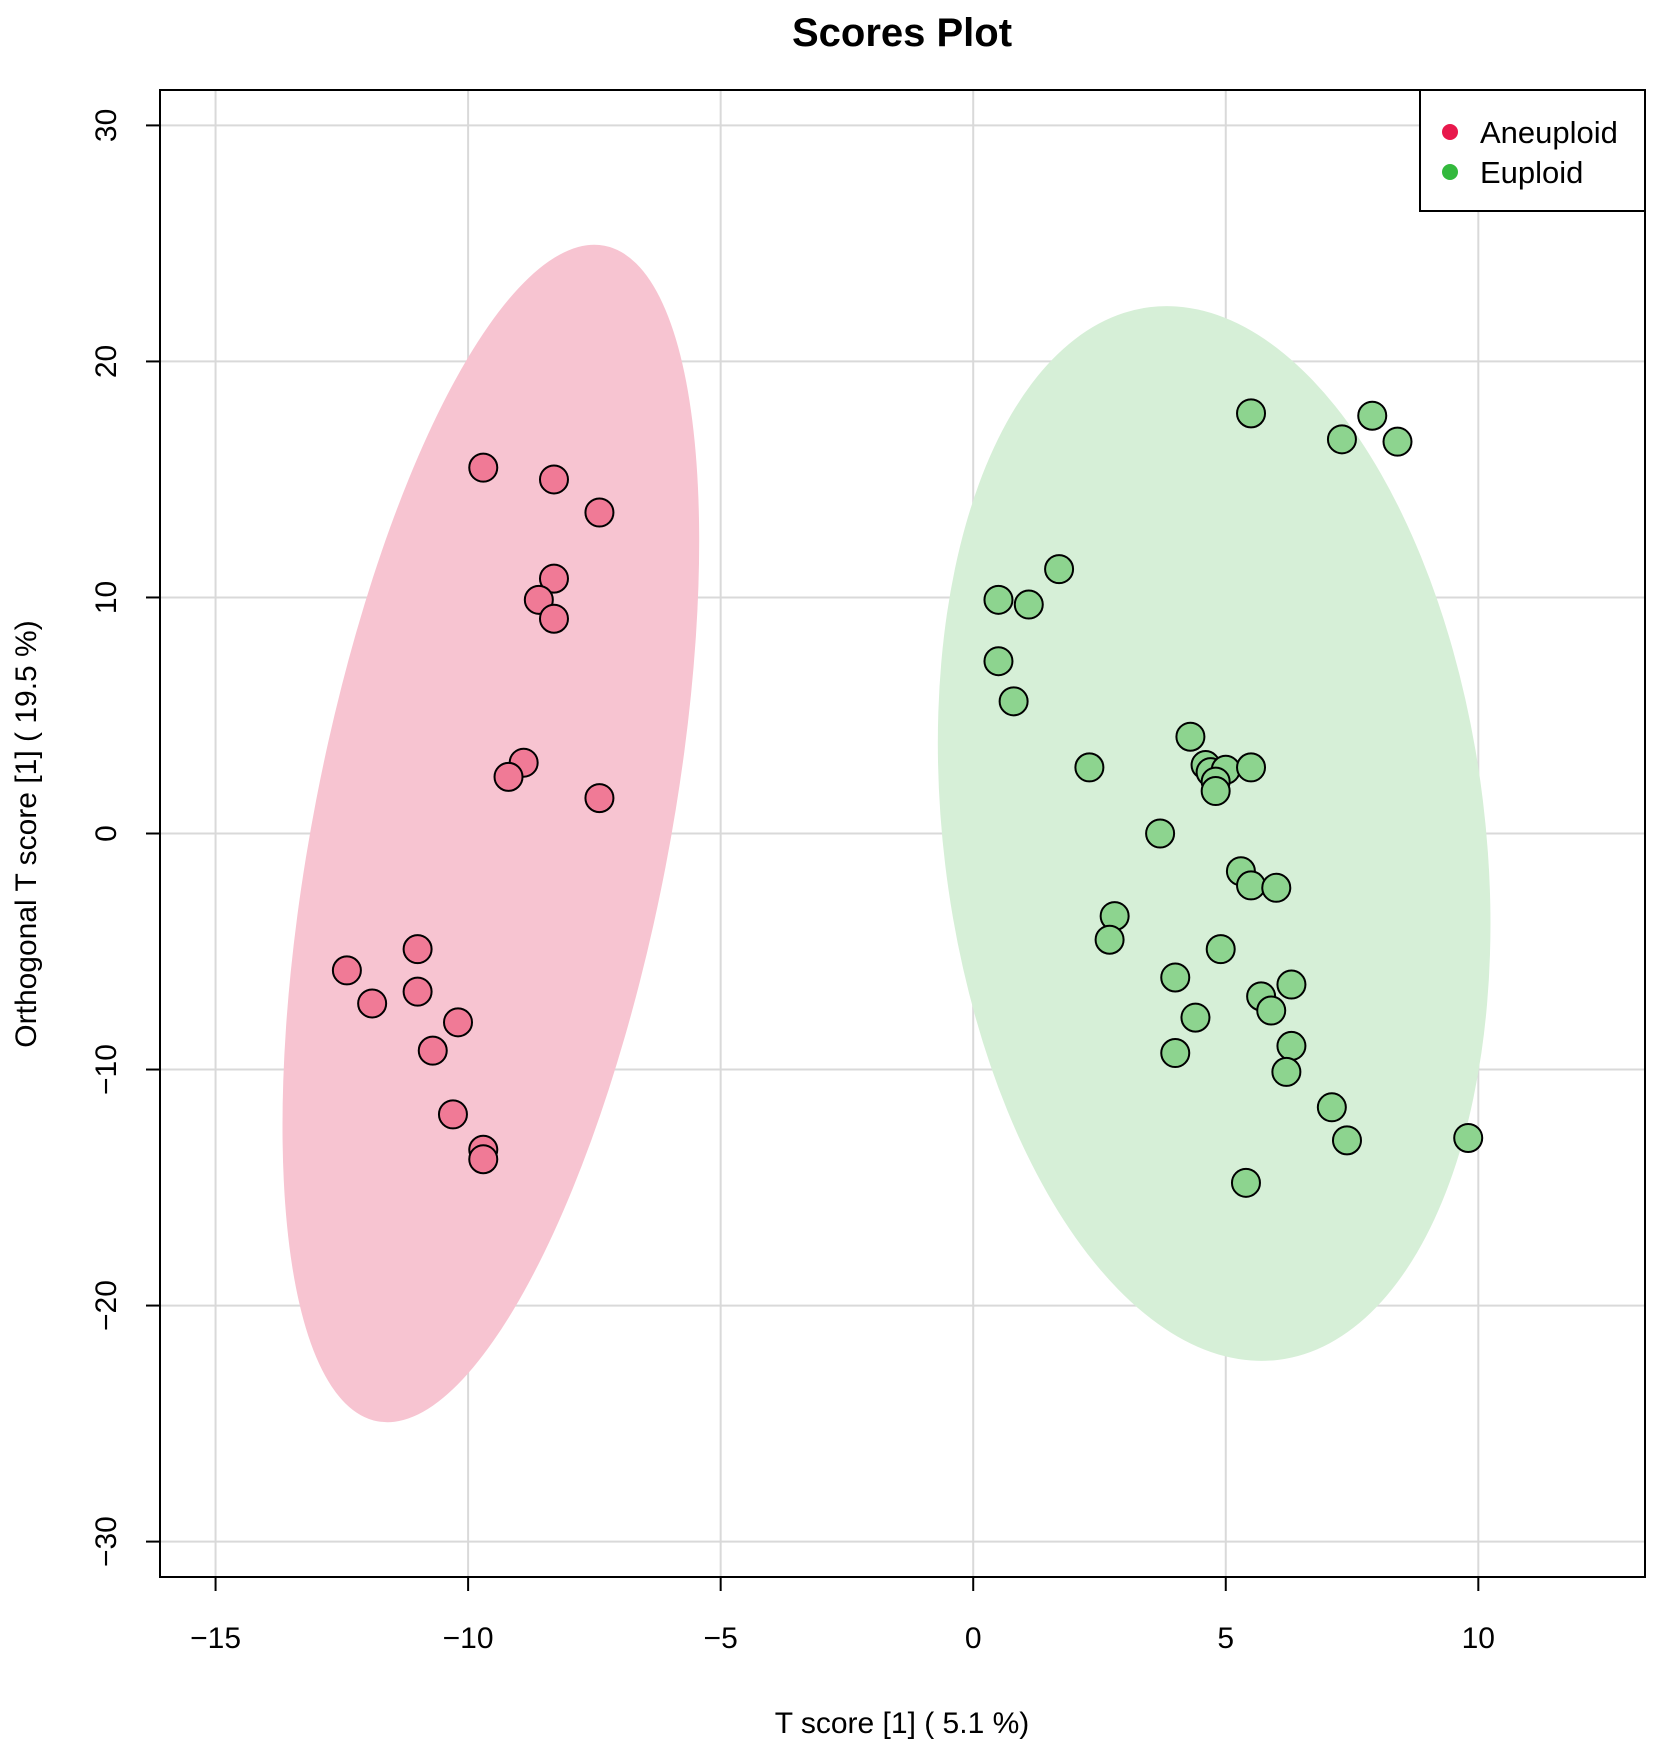 Image resolution: width=1669 pixels, height=1745 pixels. What do you see at coordinates (215, 1638) in the screenshot?
I see `x-tick-label-0: −15` at bounding box center [215, 1638].